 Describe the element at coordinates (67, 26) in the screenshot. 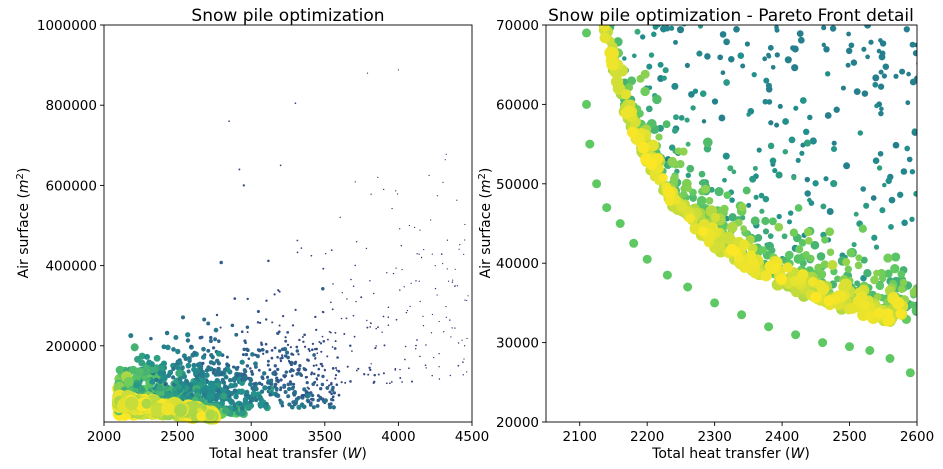

I see `left-y-tick-label: 1000000` at that location.